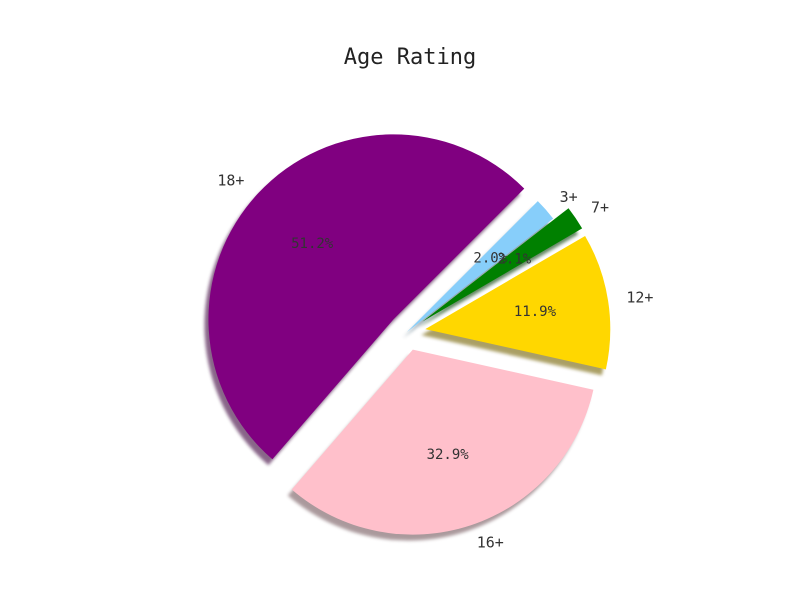  I want to click on slice-12-plus, so click(518, 302).